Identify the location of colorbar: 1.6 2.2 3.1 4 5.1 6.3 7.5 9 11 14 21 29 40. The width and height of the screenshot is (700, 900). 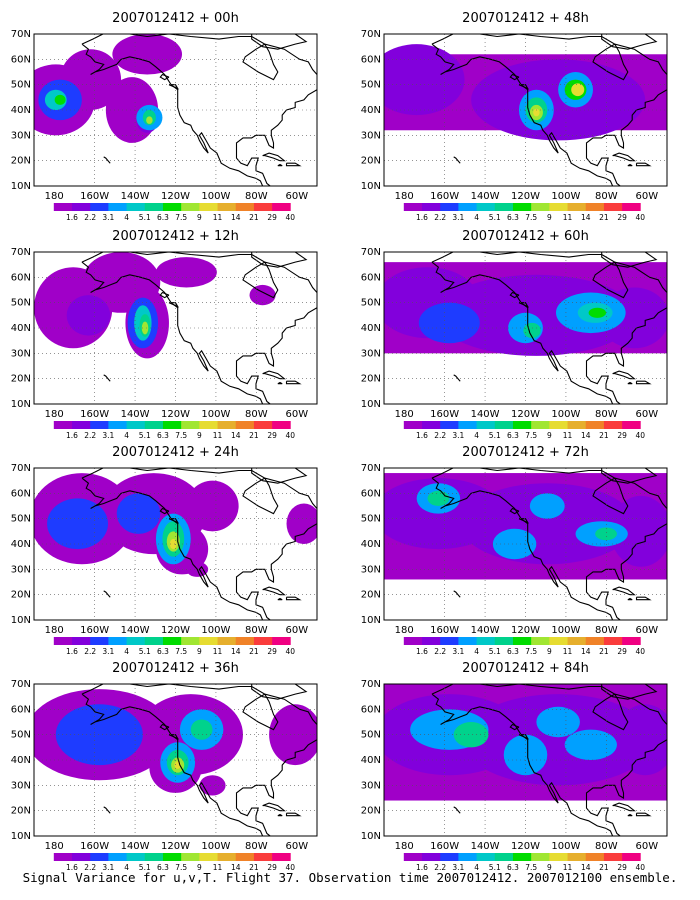
(524, 212).